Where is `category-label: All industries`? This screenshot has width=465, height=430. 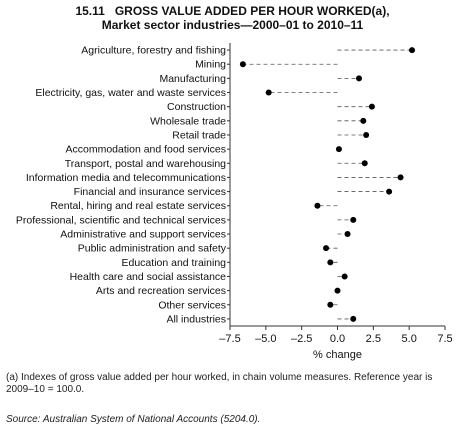
category-label: All industries is located at coordinates (196, 319).